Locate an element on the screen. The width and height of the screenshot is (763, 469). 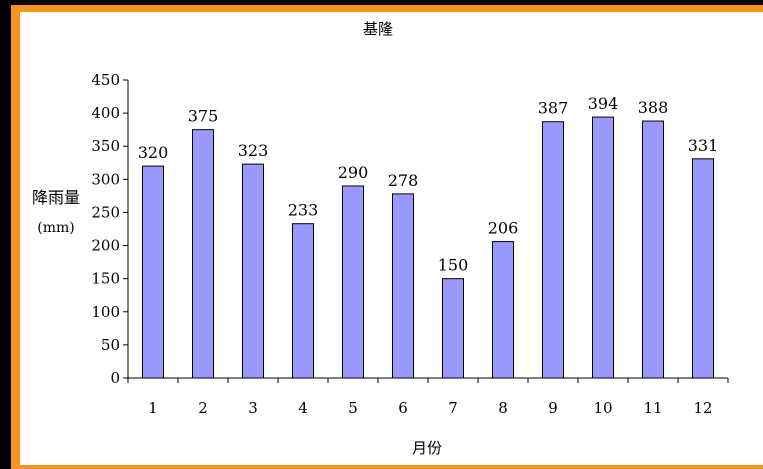
x-tick-label-9: 9 is located at coordinates (553, 408).